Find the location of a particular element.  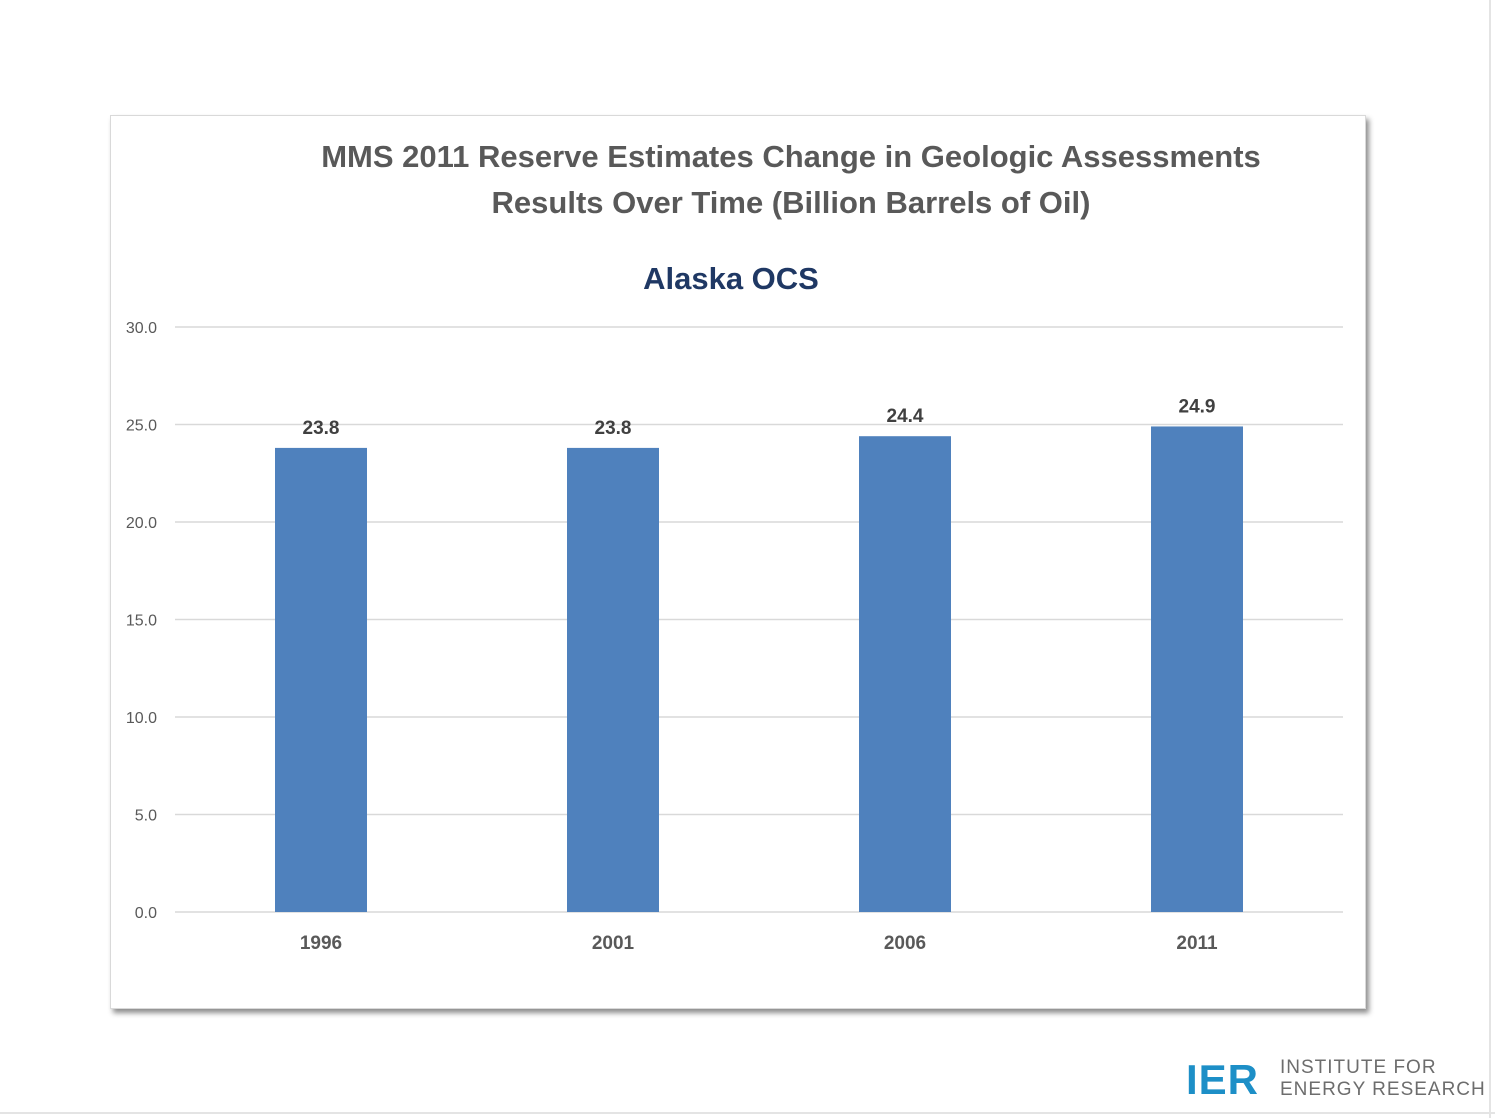

x-tick-label-1996: 1996 is located at coordinates (321, 943).